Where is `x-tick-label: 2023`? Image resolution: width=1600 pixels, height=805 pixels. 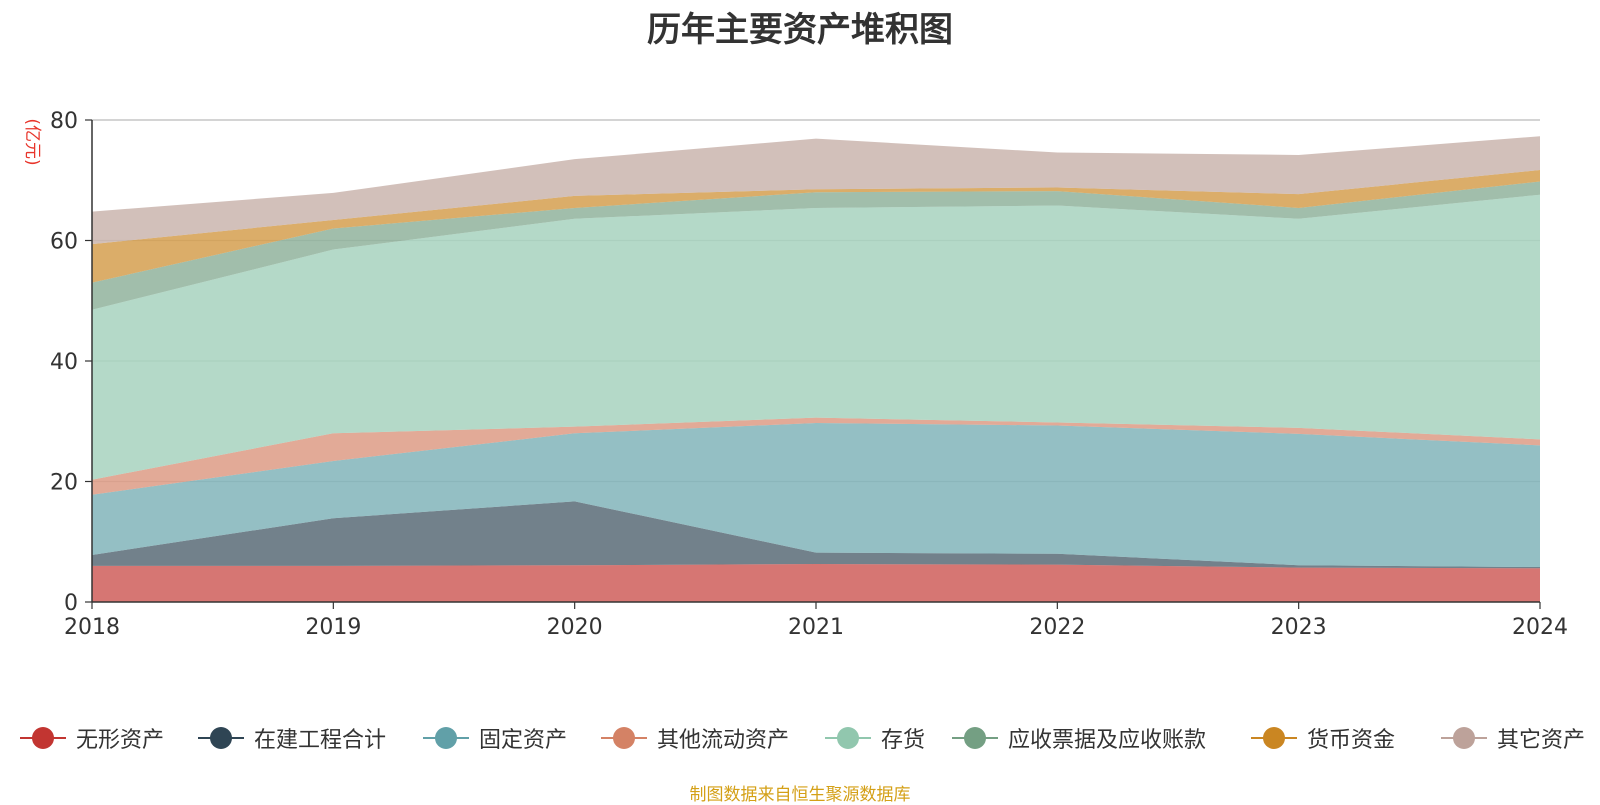 x-tick-label: 2023 is located at coordinates (1299, 627).